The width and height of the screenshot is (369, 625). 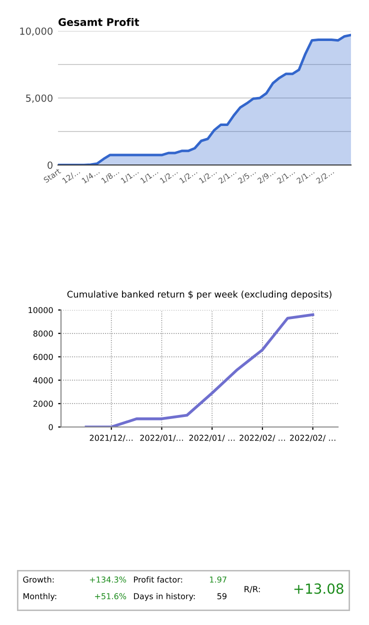 What do you see at coordinates (110, 596) in the screenshot?
I see `text: +51.6%` at bounding box center [110, 596].